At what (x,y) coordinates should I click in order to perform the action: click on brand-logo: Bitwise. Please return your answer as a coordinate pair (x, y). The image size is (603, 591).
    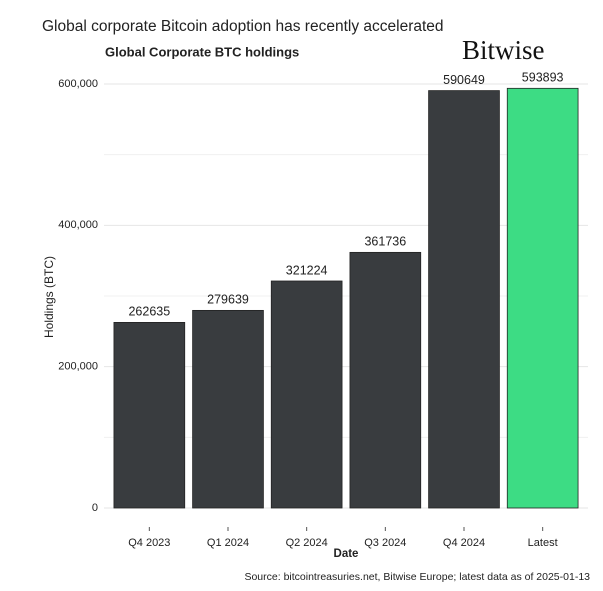
    Looking at the image, I should click on (503, 50).